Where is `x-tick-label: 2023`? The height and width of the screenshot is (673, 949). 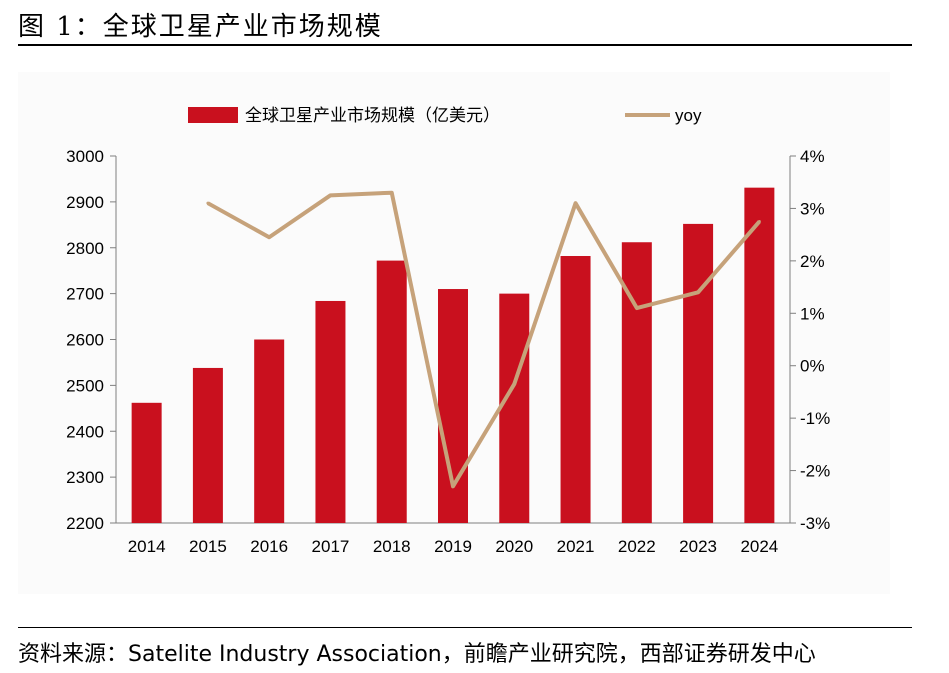 x-tick-label: 2023 is located at coordinates (698, 546).